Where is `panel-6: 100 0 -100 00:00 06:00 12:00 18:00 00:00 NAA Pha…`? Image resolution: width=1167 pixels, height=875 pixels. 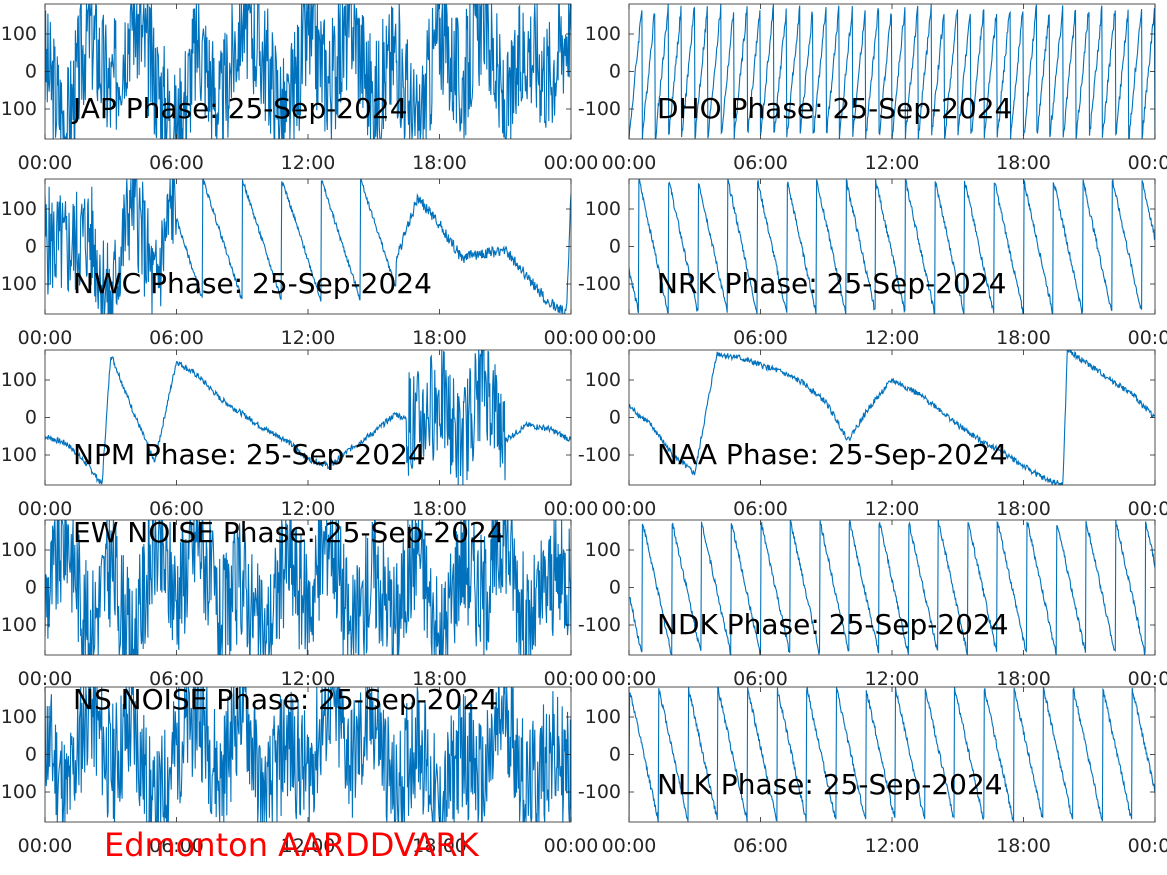
panel-6: 100 0 -100 00:00 06:00 12:00 18:00 00:00 NAA Pha… is located at coordinates (872, 434).